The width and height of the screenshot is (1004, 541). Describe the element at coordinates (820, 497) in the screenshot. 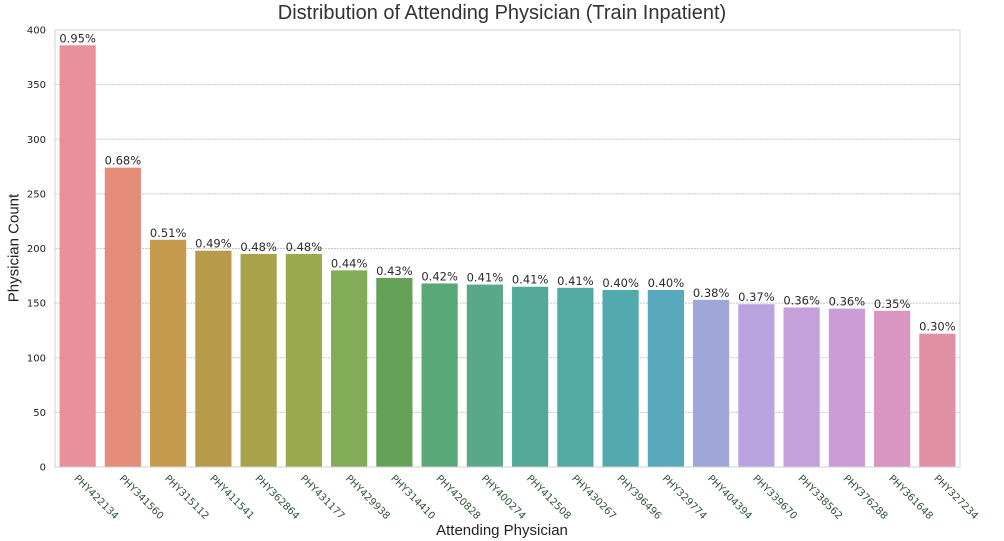

I see `x-tick-label: PHY338562` at that location.